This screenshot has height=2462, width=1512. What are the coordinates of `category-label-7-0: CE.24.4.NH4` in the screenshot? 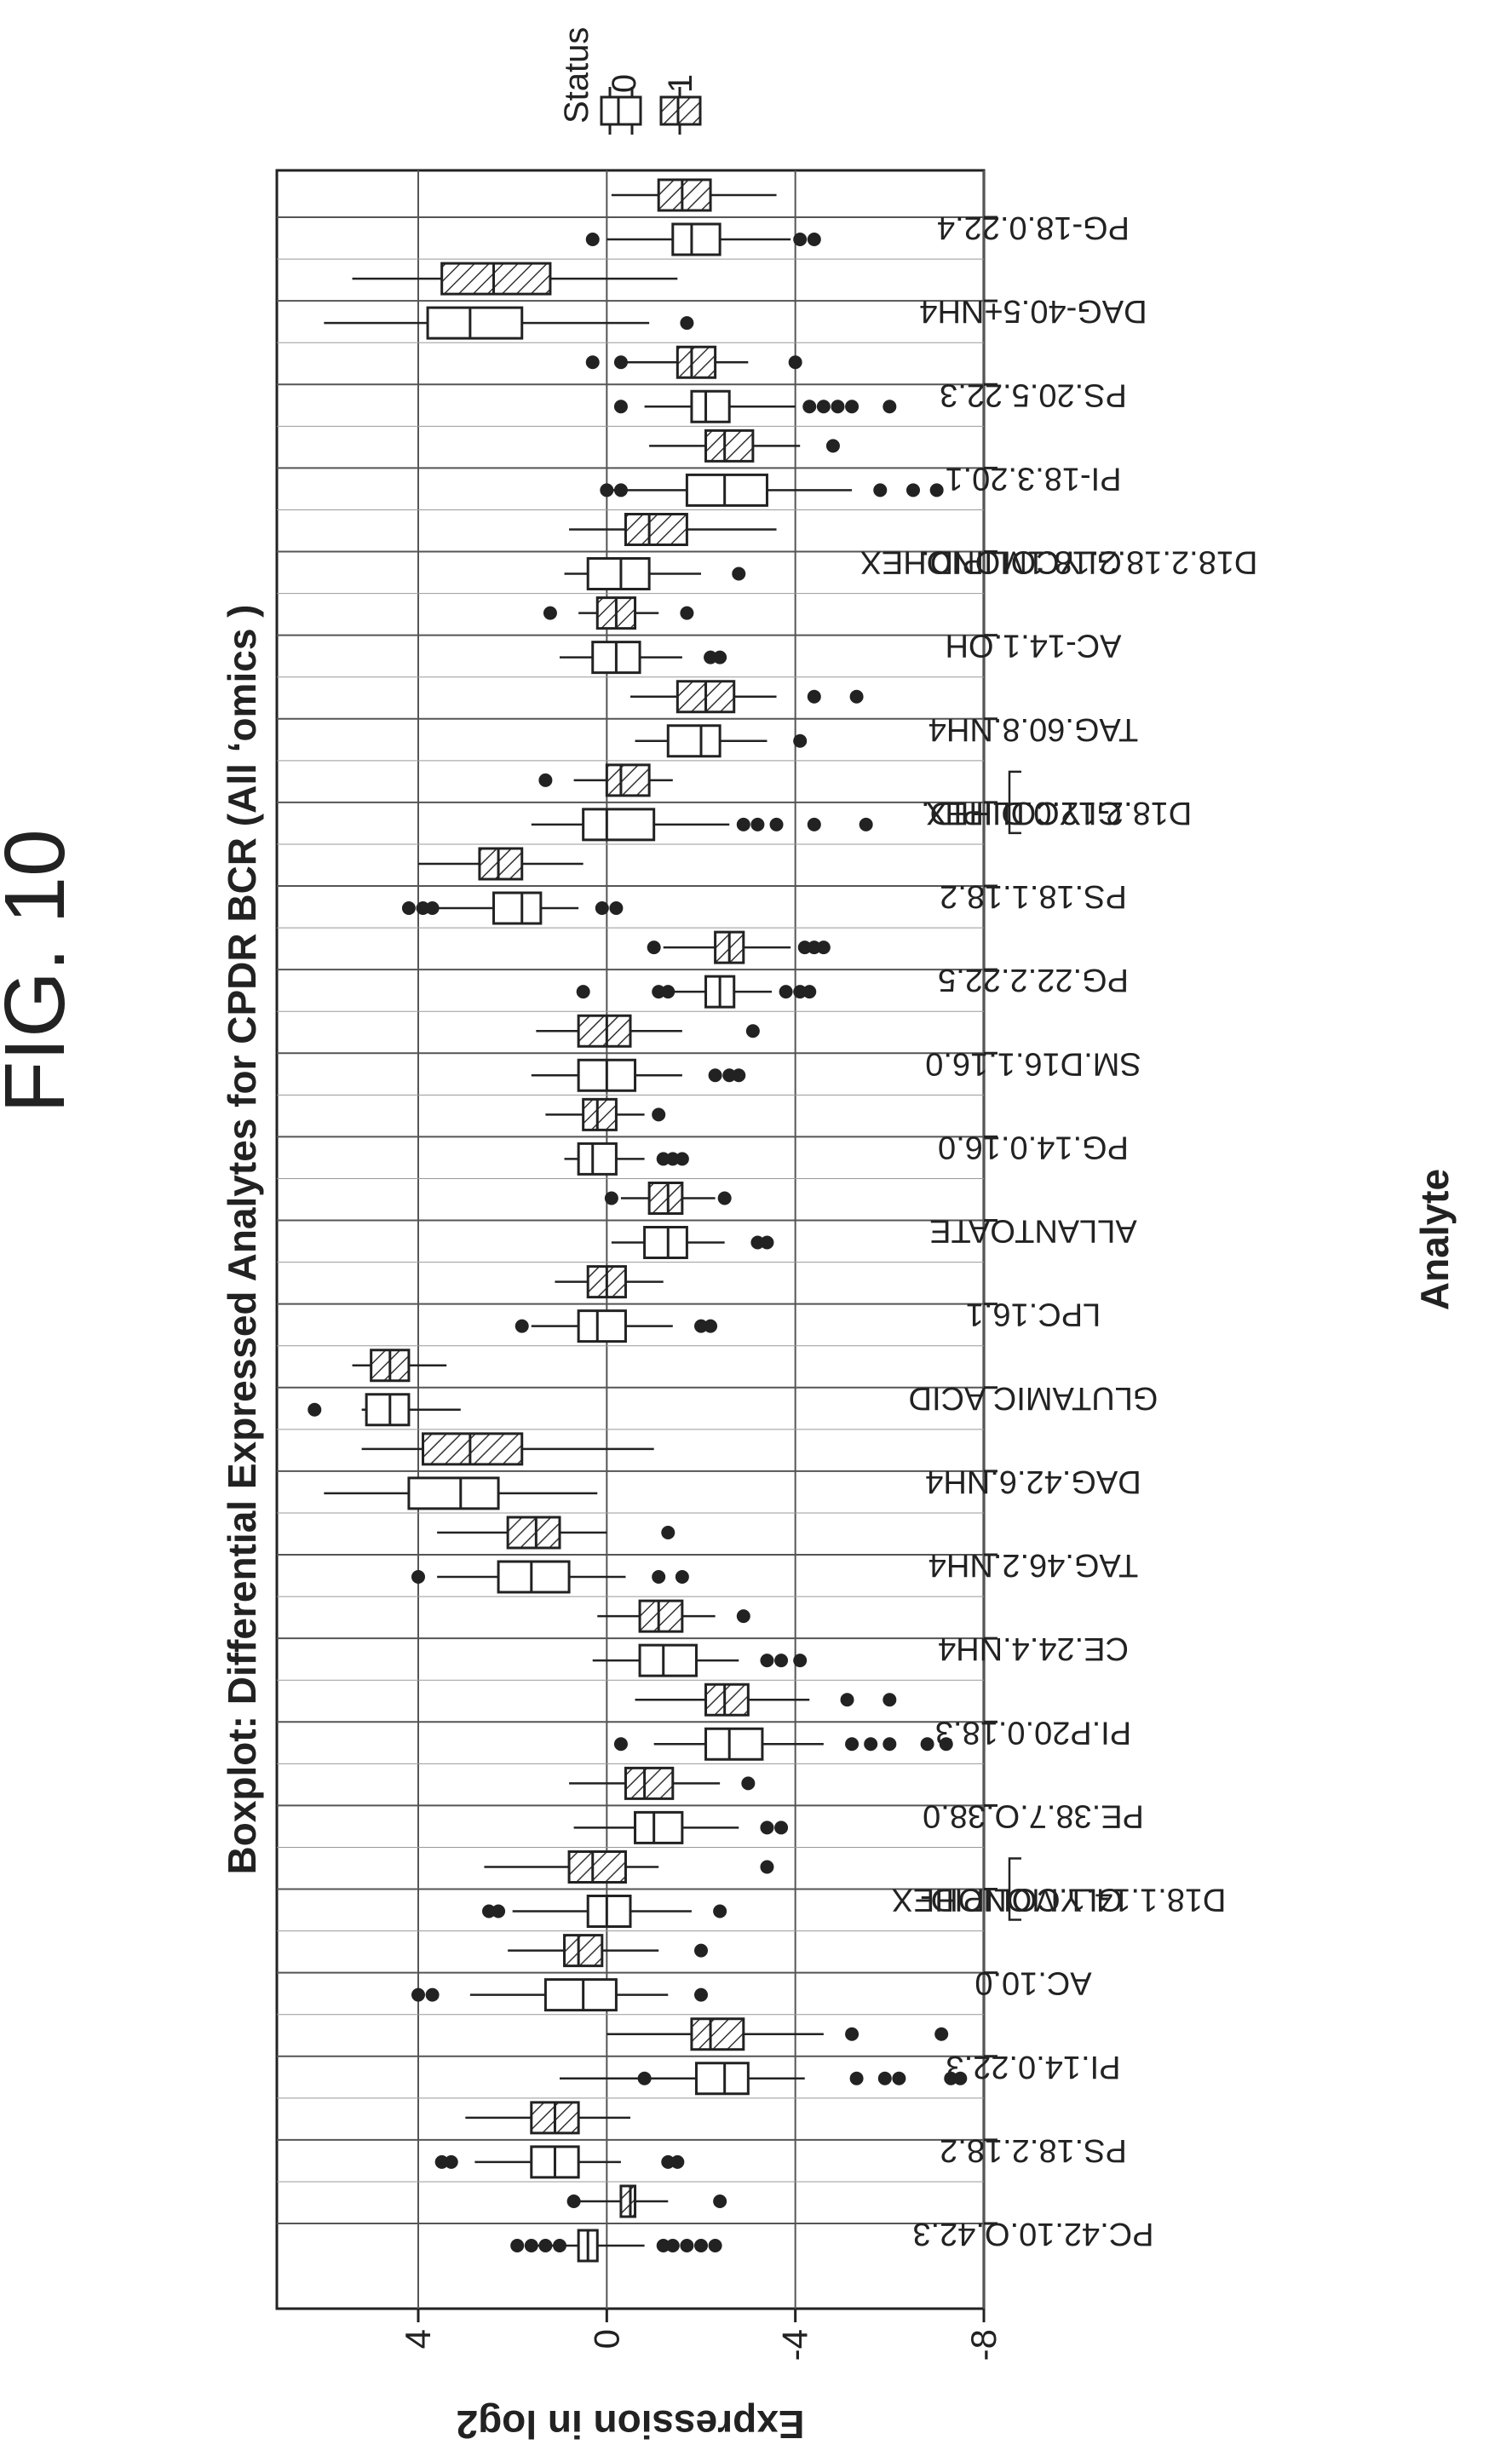 It's located at (1033, 1648).